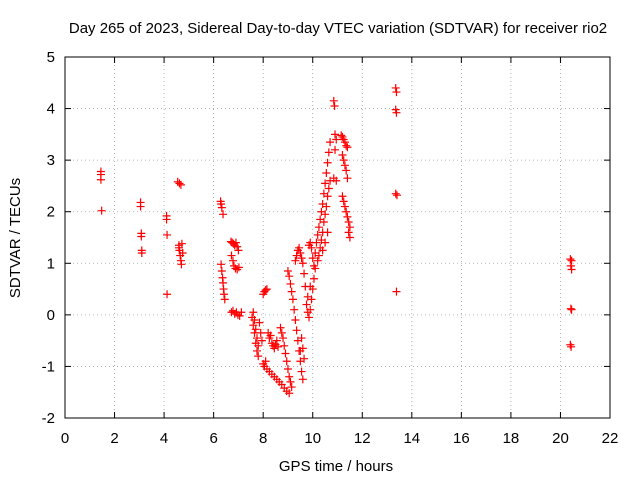 This screenshot has width=640, height=480. What do you see at coordinates (263, 438) in the screenshot?
I see `x-tick-label: 8` at bounding box center [263, 438].